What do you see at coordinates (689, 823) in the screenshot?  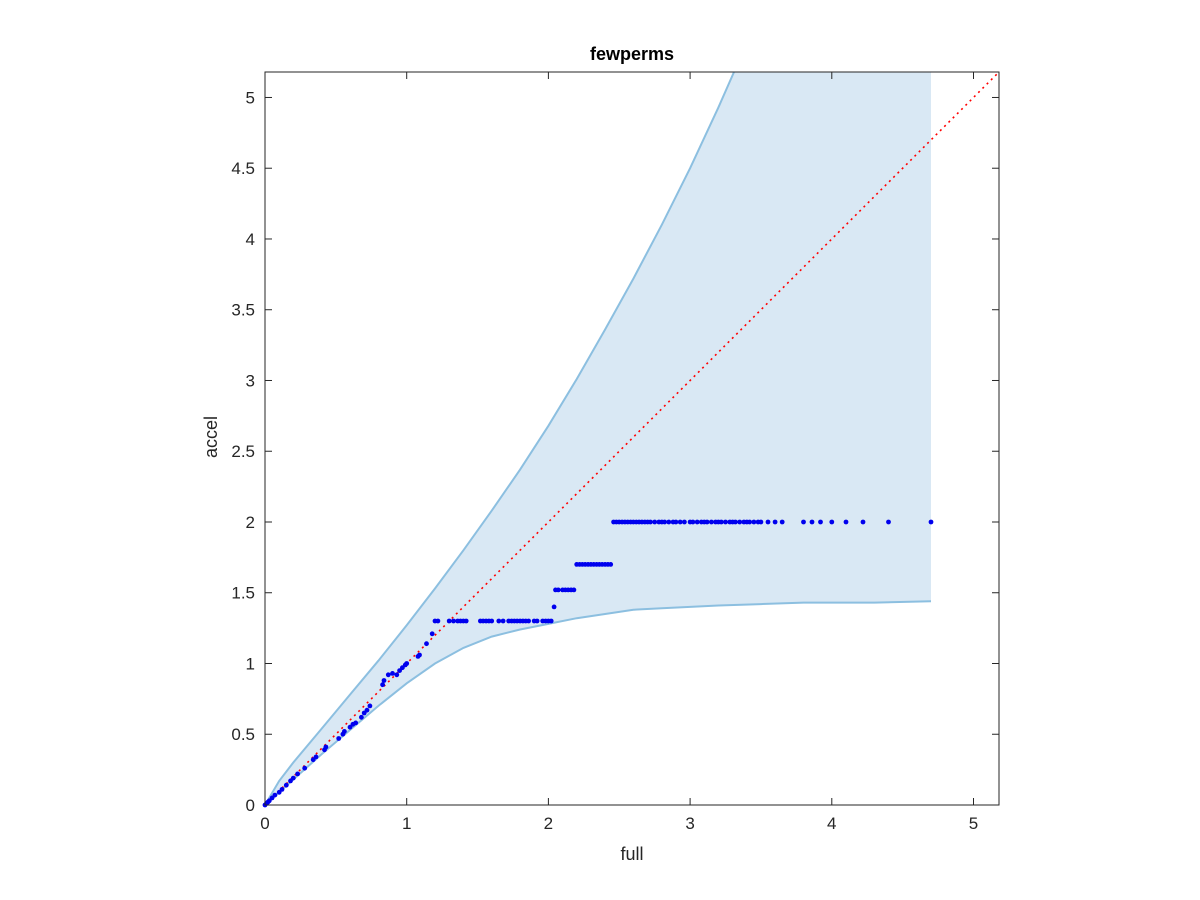 I see `x-tick-label: 3` at bounding box center [689, 823].